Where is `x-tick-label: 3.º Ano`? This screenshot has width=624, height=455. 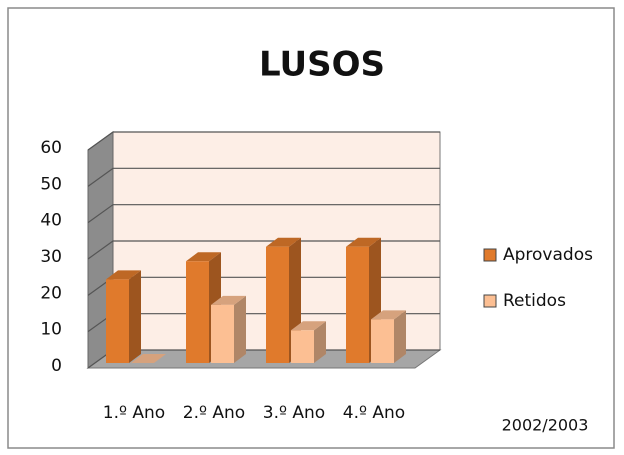 x-tick-label: 3.º Ano is located at coordinates (294, 413).